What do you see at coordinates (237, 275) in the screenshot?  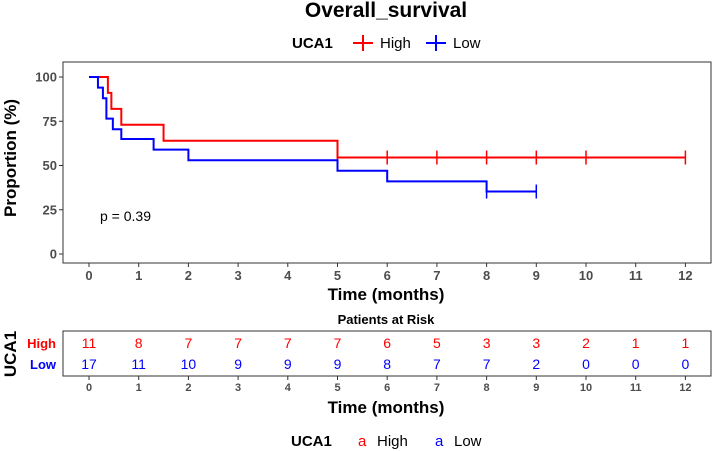 I see `x-tick-label: 3` at bounding box center [237, 275].